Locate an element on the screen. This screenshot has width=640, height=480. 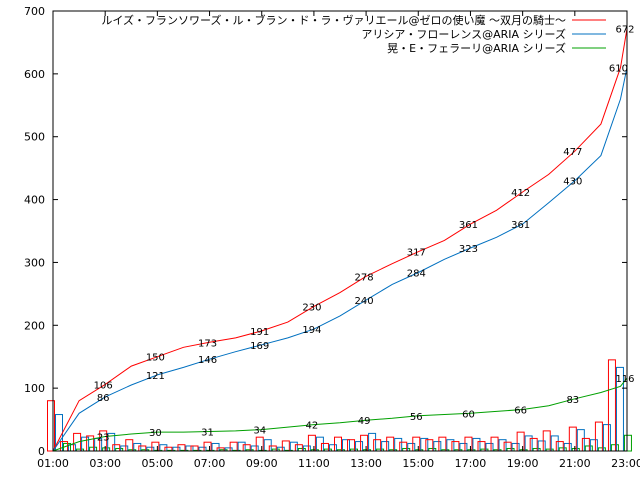
data-label: 317 is located at coordinates (416, 253).